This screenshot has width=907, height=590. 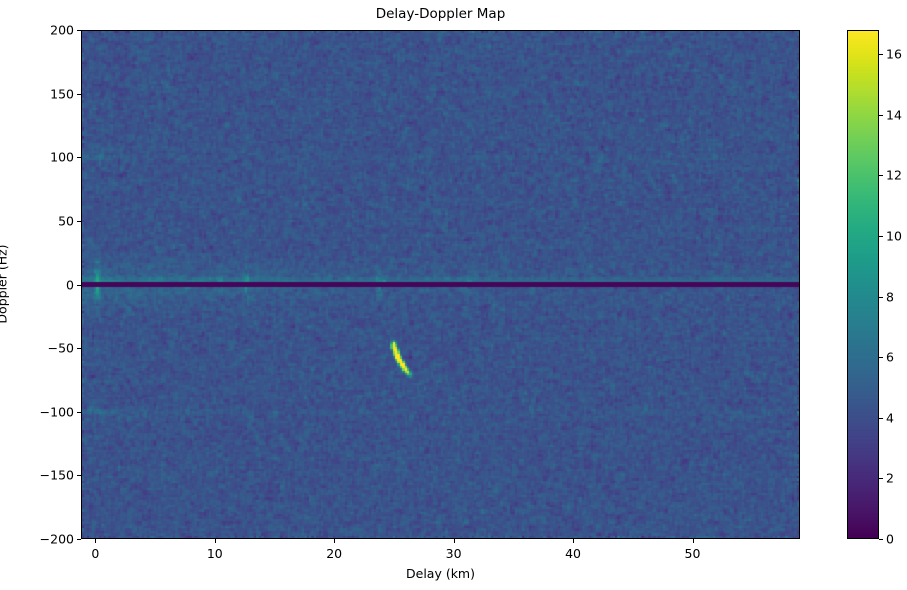 I want to click on x-tick-label: 40, so click(x=573, y=553).